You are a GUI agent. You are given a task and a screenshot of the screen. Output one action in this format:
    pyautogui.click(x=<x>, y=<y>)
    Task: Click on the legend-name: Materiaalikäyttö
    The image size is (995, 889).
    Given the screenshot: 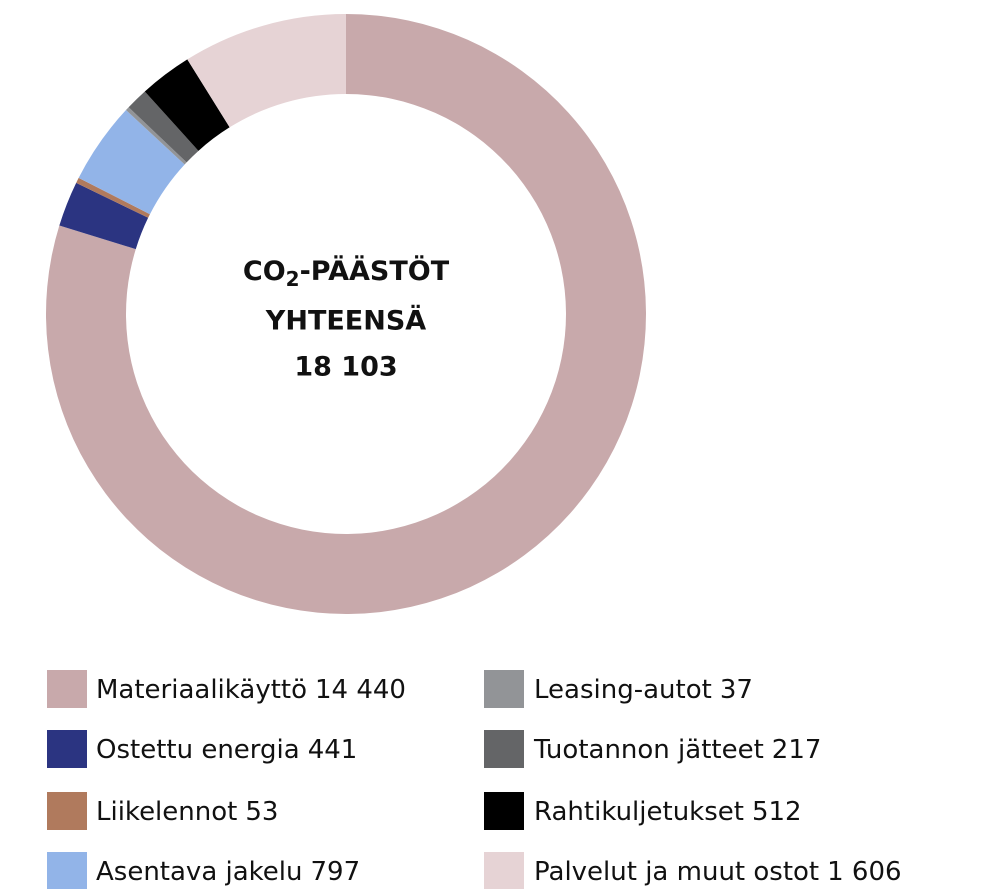 What is the action you would take?
    pyautogui.click(x=201, y=690)
    